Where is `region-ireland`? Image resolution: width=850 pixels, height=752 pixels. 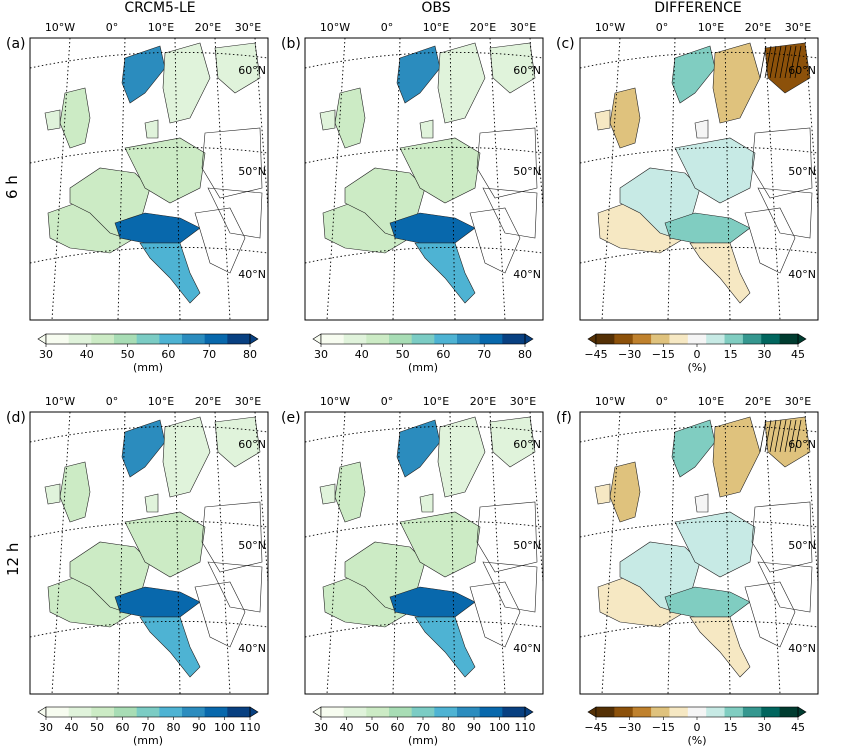
region-ireland is located at coordinates (327, 120).